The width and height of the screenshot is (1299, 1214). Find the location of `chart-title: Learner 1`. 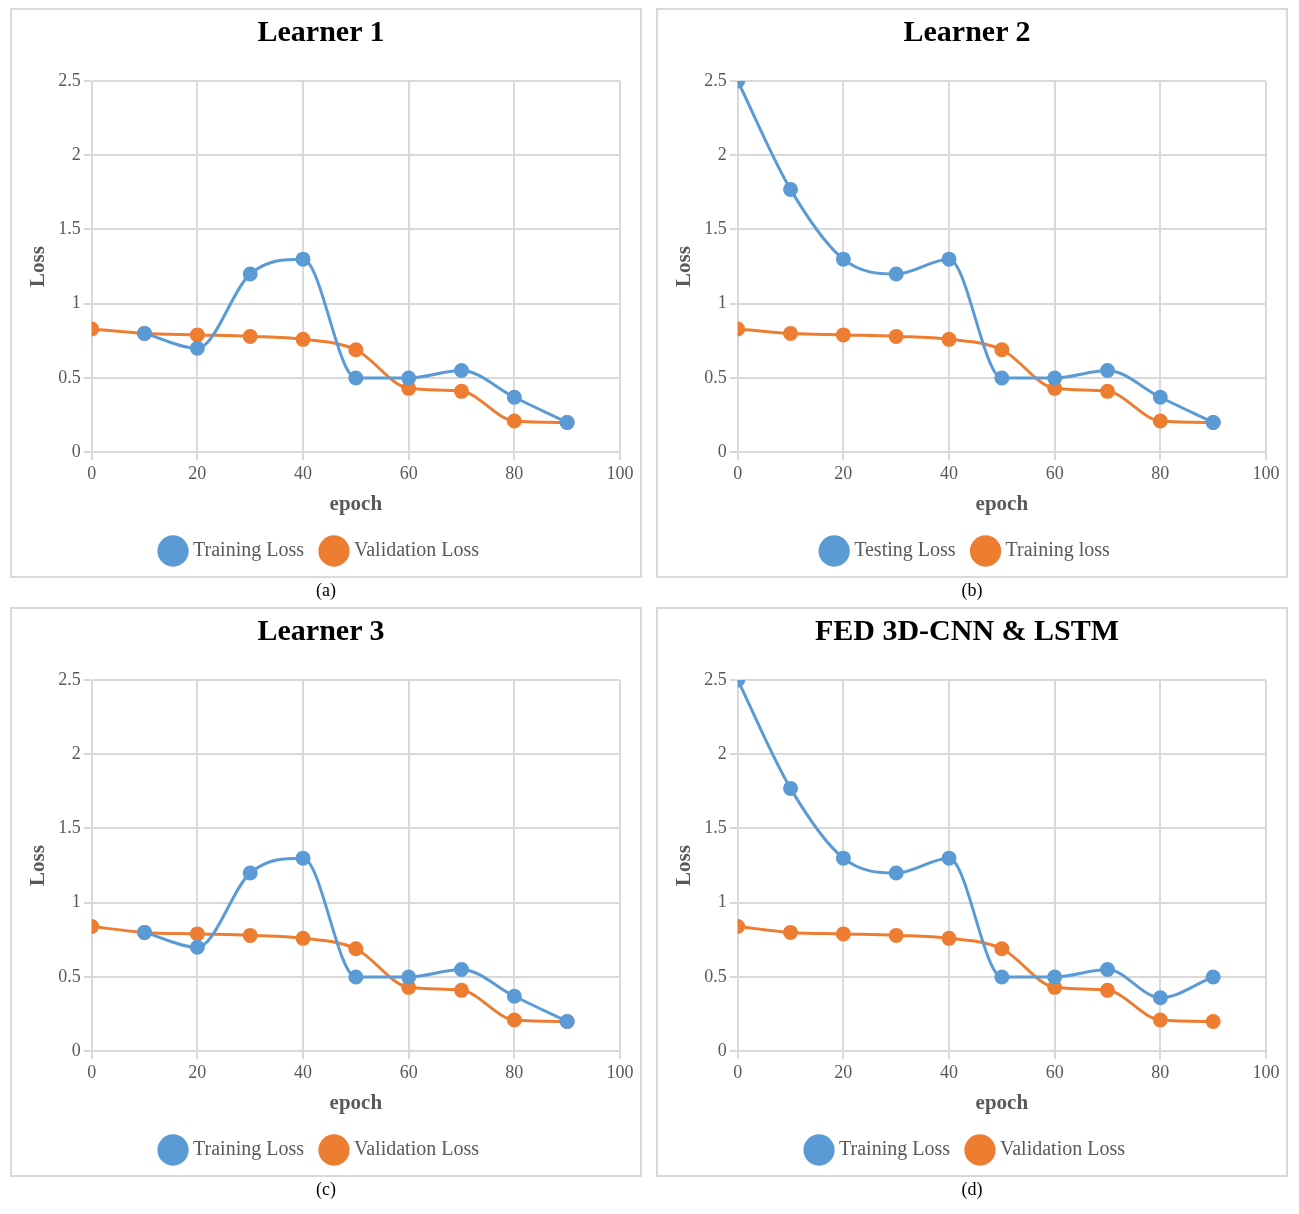

chart-title: Learner 1 is located at coordinates (321, 30).